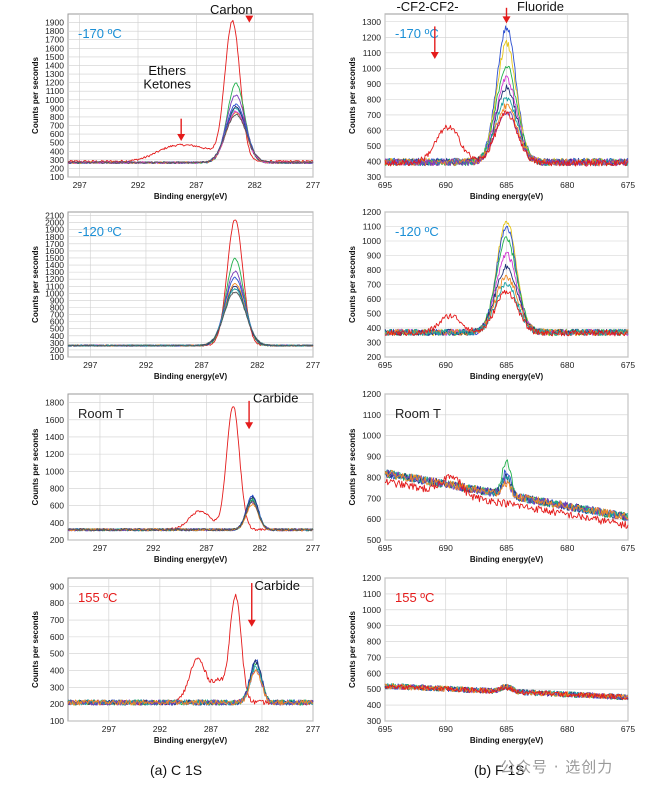  I want to click on series-line-purple, so click(190, 687).